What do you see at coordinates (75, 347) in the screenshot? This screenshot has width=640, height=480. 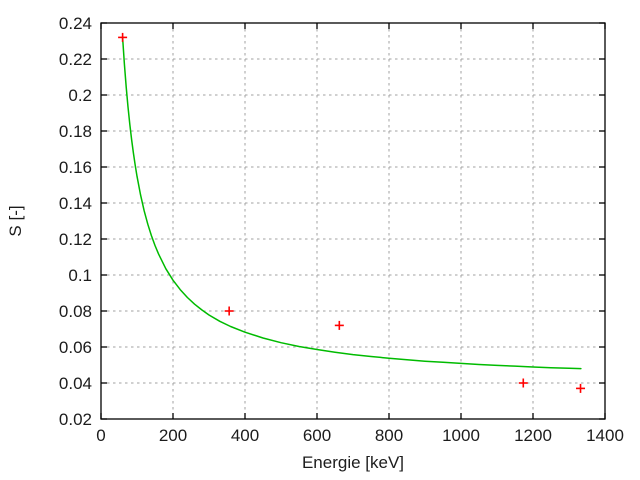 I see `y-tick-label-0.06: 0.06` at bounding box center [75, 347].